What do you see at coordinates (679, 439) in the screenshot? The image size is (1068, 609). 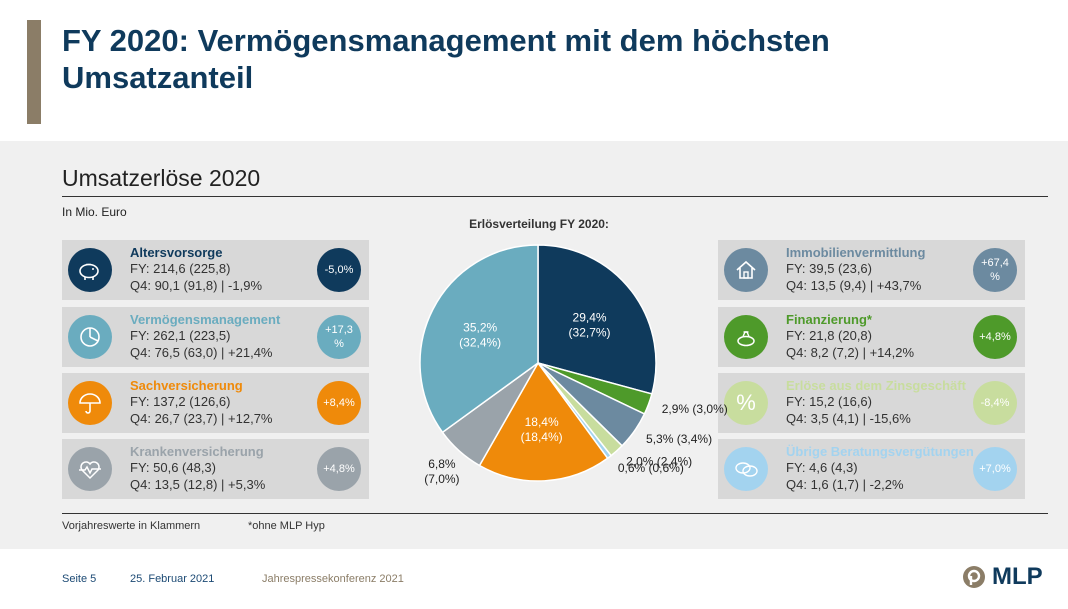 I see `data-label-immobilienvermittlung: 5,3% (3,4%)` at bounding box center [679, 439].